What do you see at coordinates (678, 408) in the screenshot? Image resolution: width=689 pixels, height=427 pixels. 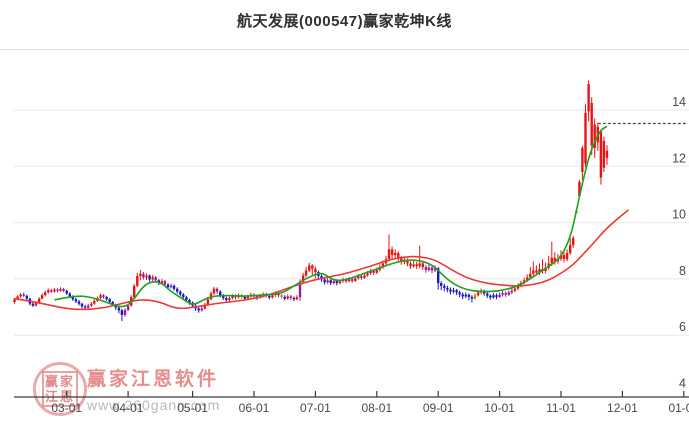 I see `x-axis-label: 01-01` at bounding box center [678, 408].